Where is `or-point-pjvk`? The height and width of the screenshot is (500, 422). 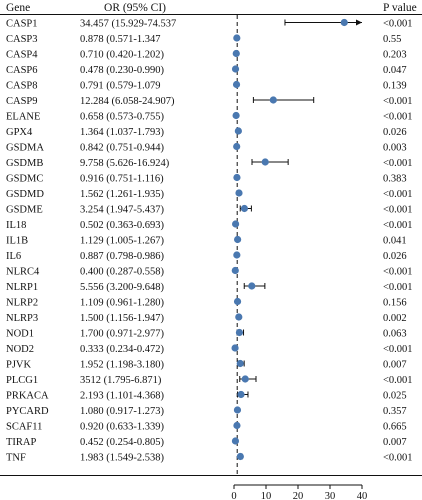 or-point-pjvk is located at coordinates (240, 363).